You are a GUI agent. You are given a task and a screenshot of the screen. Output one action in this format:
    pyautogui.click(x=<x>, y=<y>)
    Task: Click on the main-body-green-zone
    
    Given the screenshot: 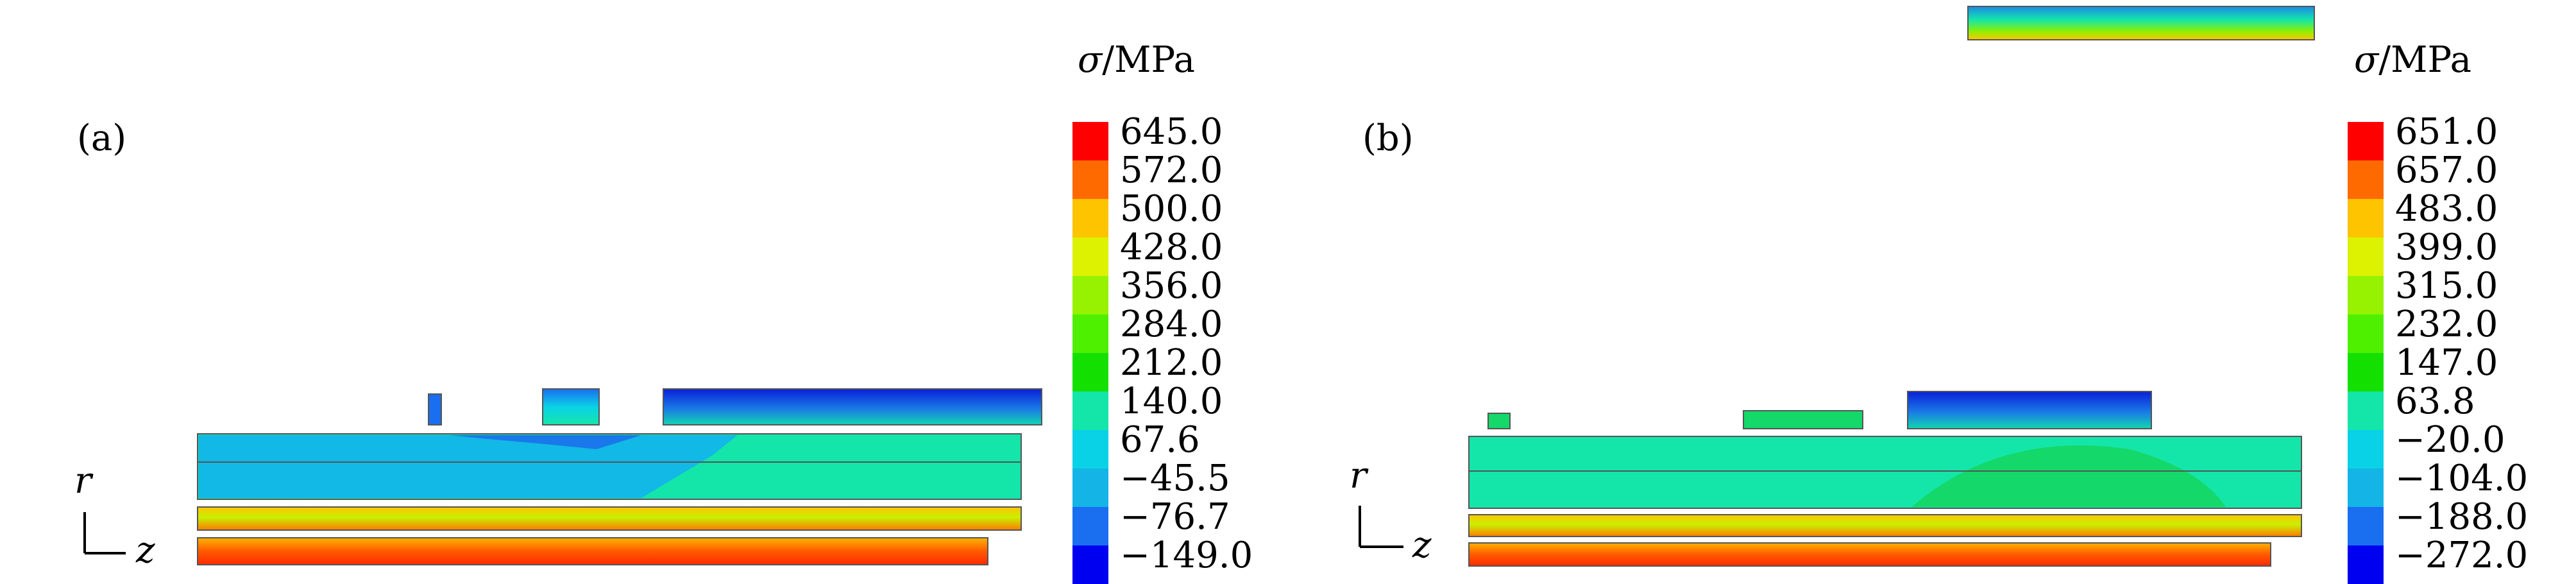 What is the action you would take?
    pyautogui.click(x=2068, y=476)
    